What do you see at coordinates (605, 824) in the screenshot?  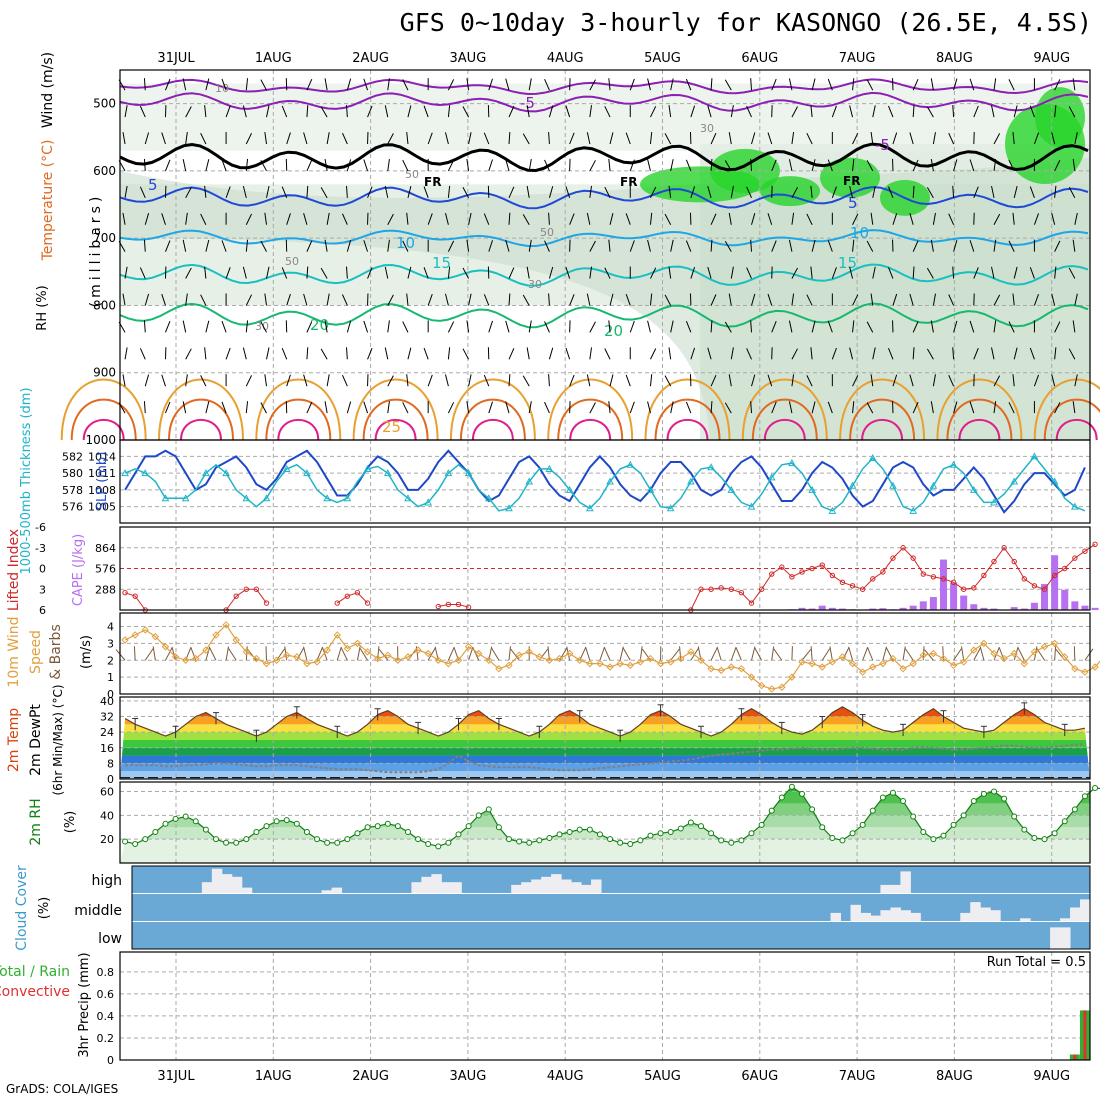 I see `rh-bands` at bounding box center [605, 824].